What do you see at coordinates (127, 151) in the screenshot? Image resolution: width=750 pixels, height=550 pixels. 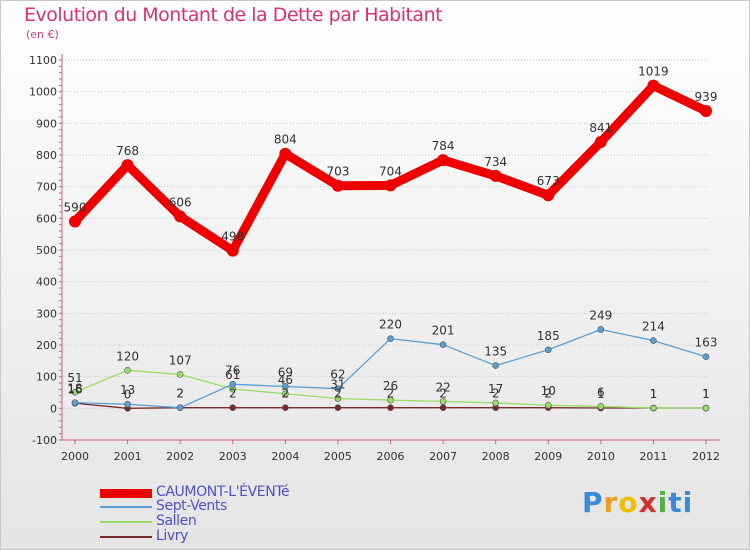 I see `data-label: 768` at bounding box center [127, 151].